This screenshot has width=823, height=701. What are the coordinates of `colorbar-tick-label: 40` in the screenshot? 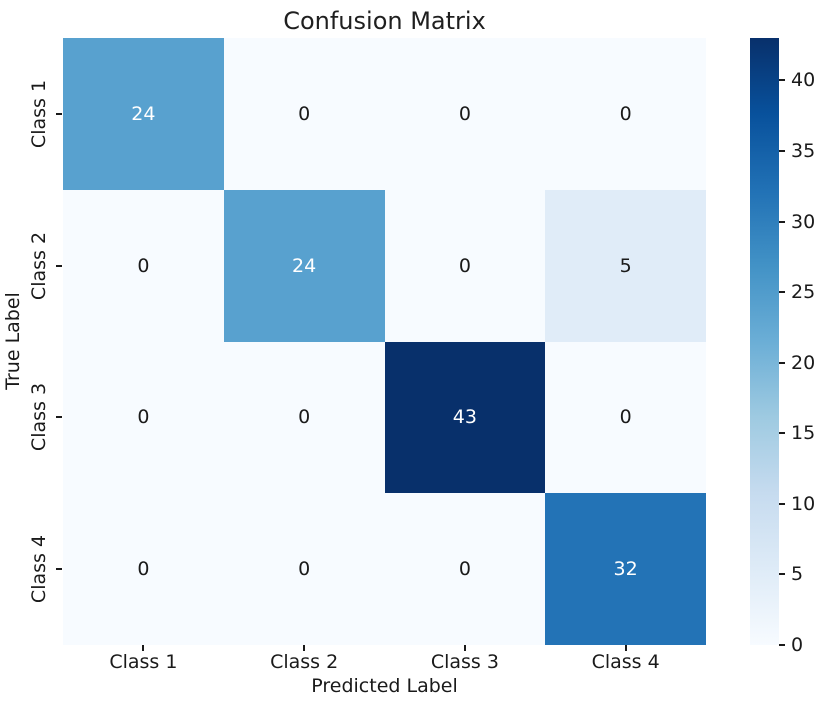 It's located at (803, 80).